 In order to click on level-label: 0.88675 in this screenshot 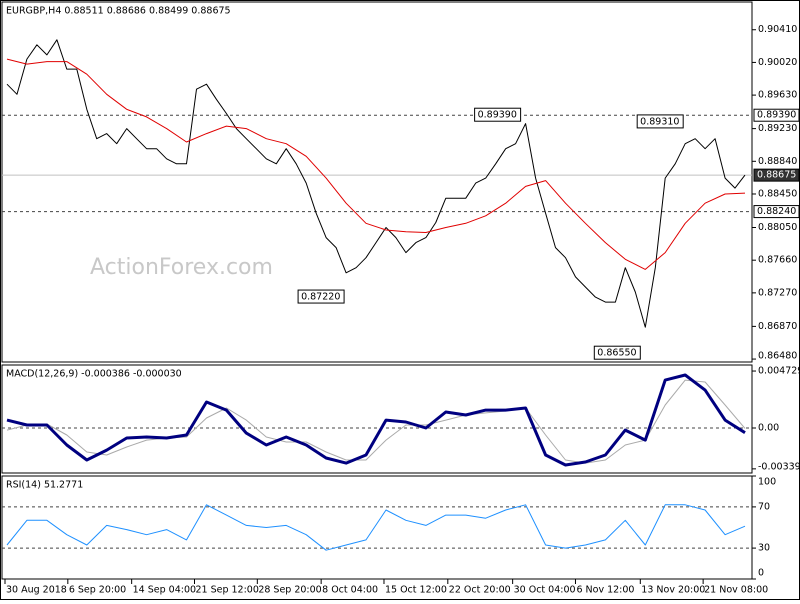, I will do `click(776, 175)`.